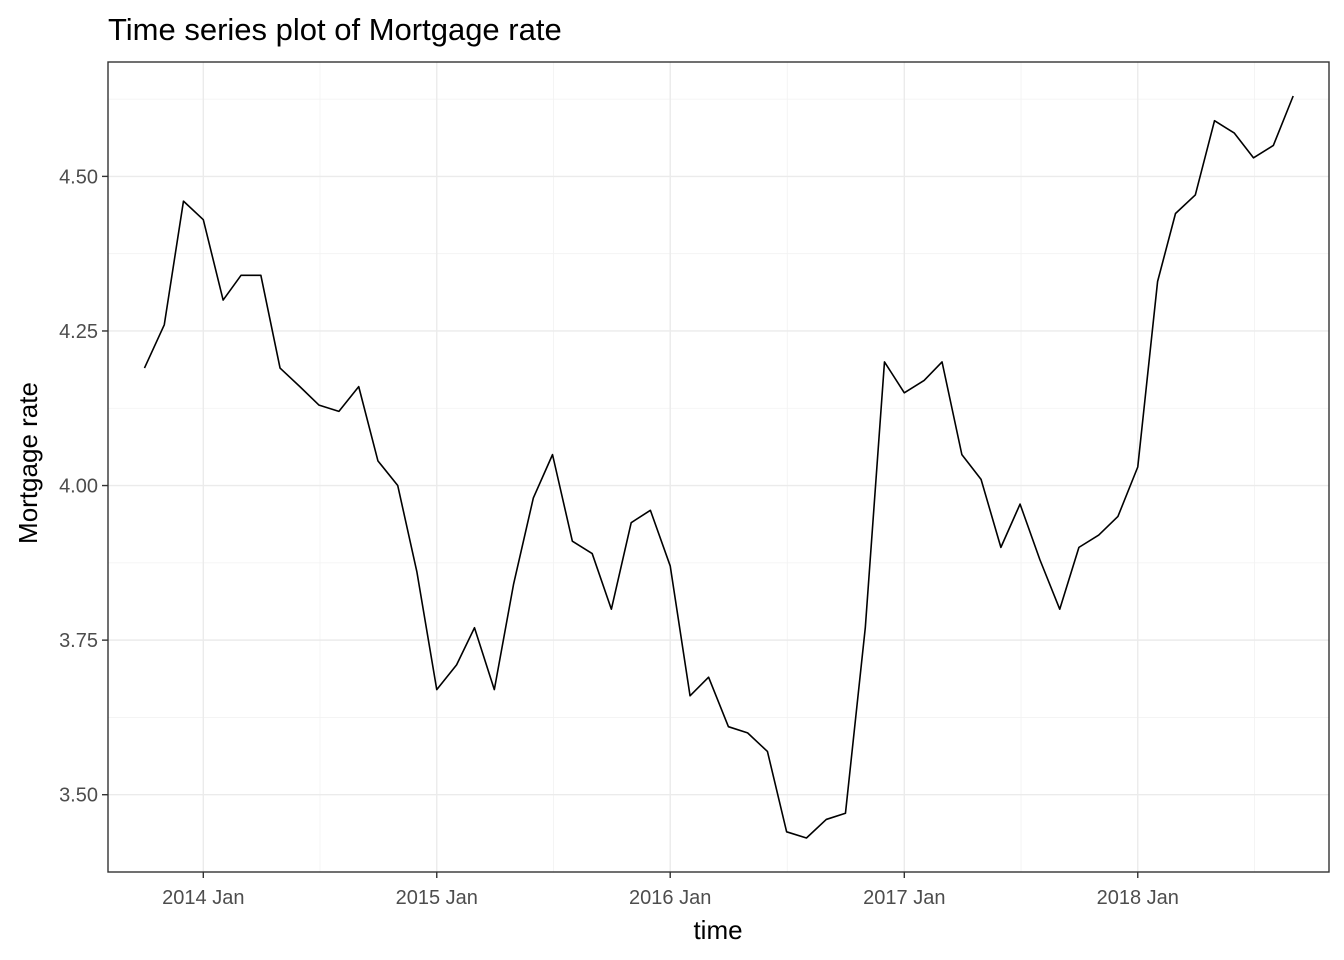  Describe the element at coordinates (335, 29) in the screenshot. I see `chart-title: Time series plot of Mortgage rate` at that location.